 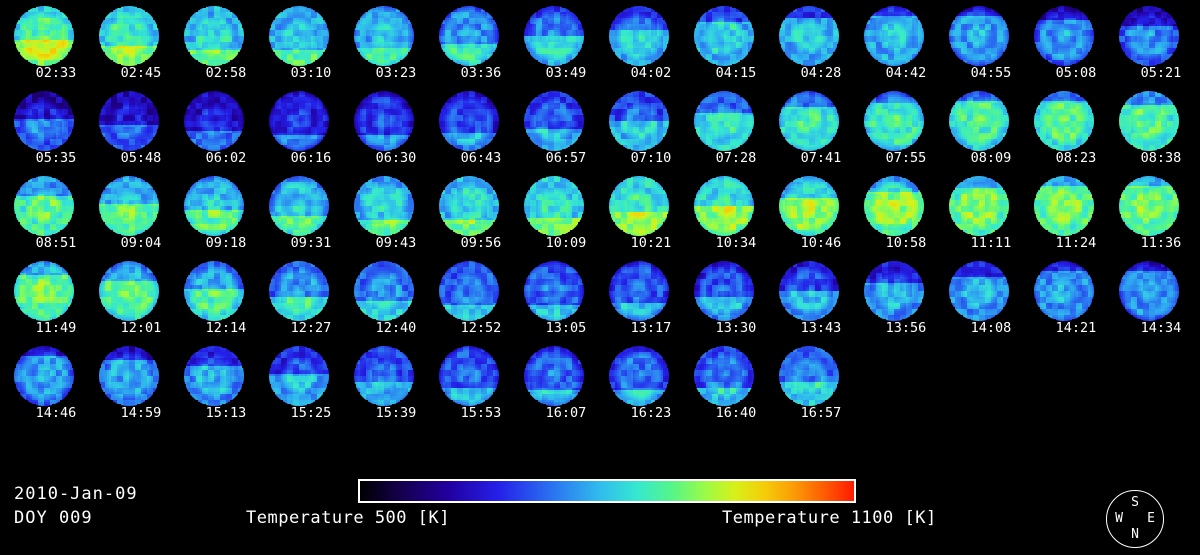 I want to click on disk-frame: 16:57, so click(x=809, y=384).